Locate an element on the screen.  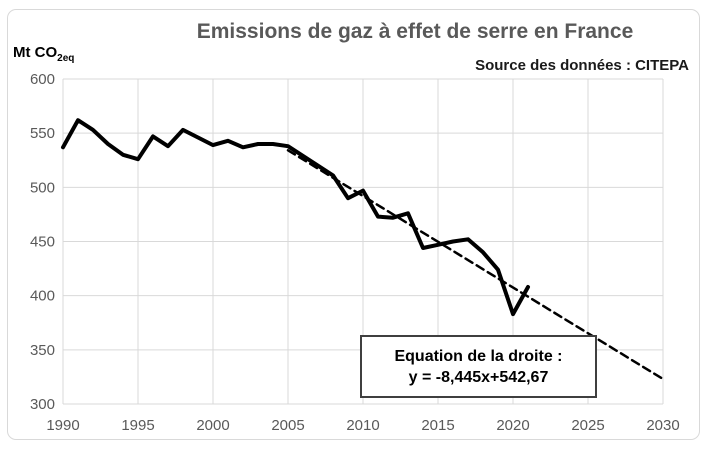
y-axis-tick-label: 500 is located at coordinates (42, 187).